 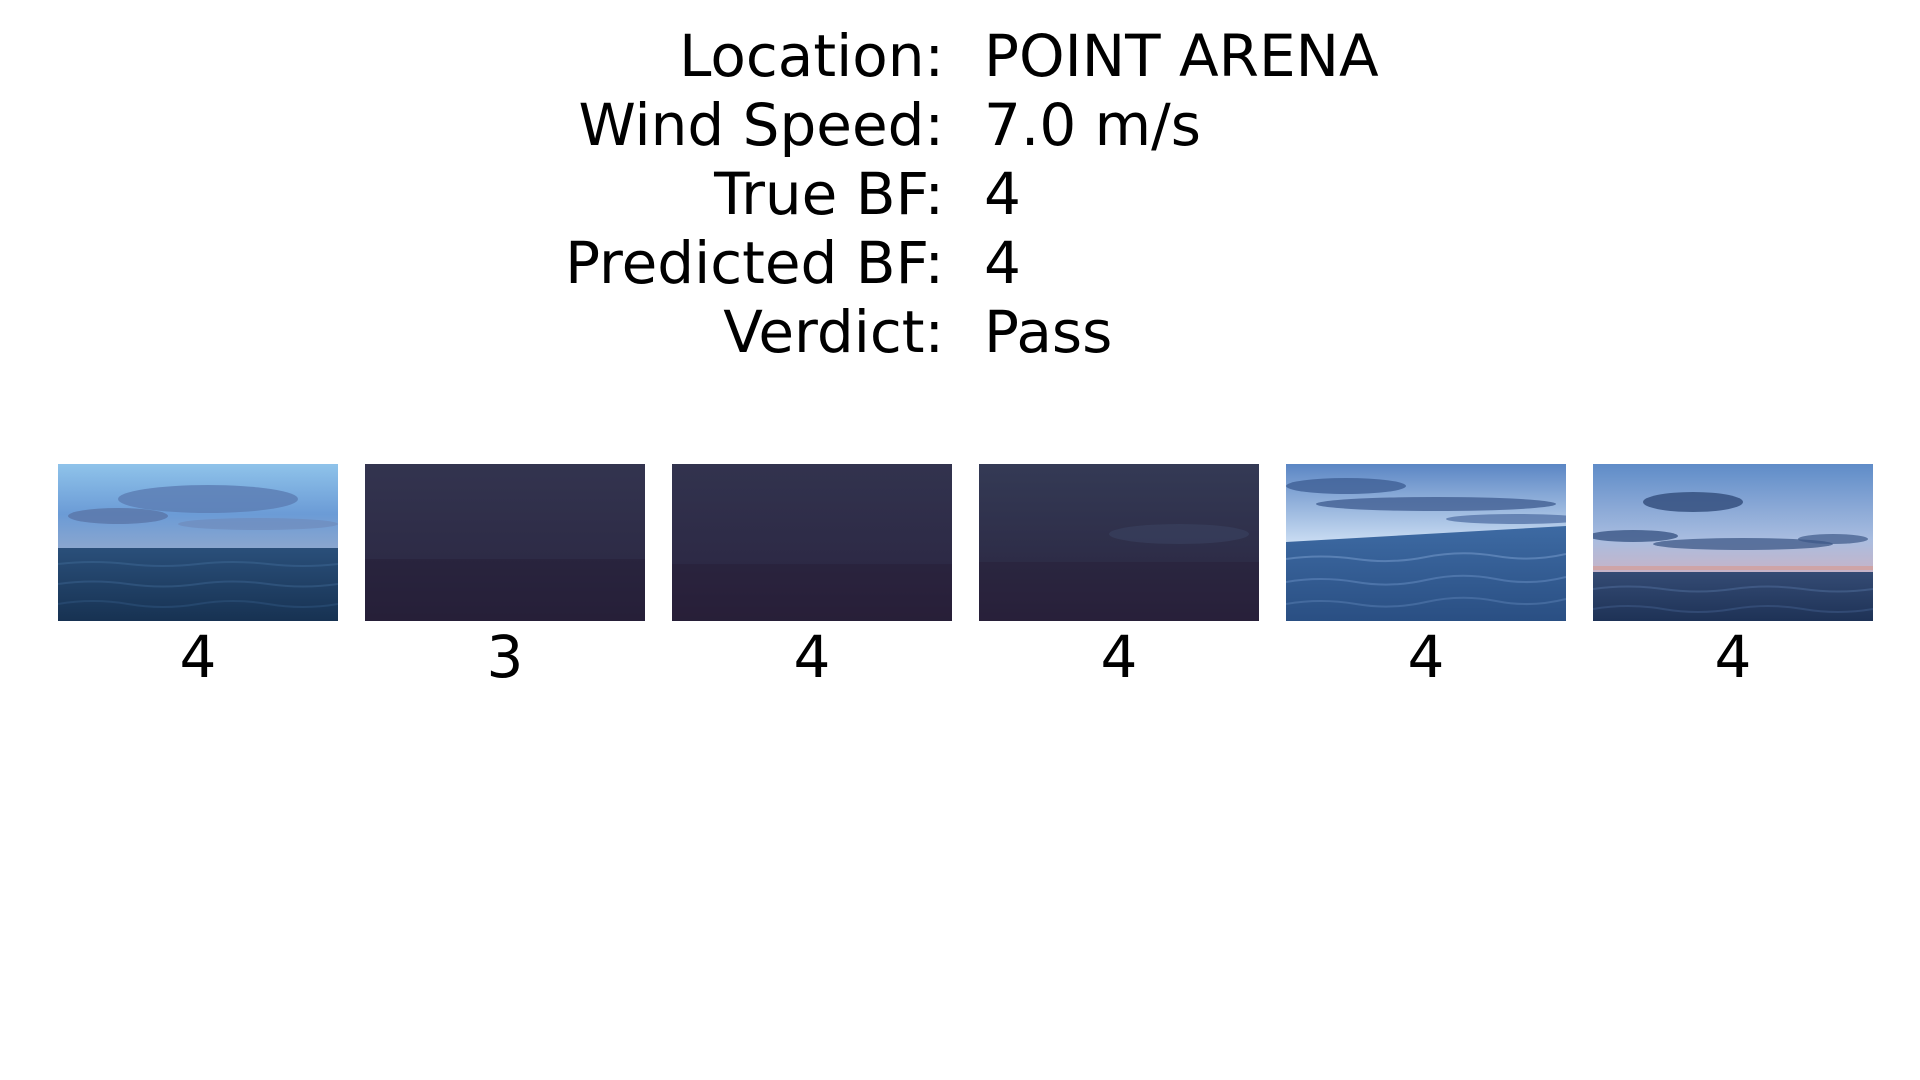 What do you see at coordinates (761, 125) in the screenshot?
I see `wind-speed-label: Wind Speed:` at bounding box center [761, 125].